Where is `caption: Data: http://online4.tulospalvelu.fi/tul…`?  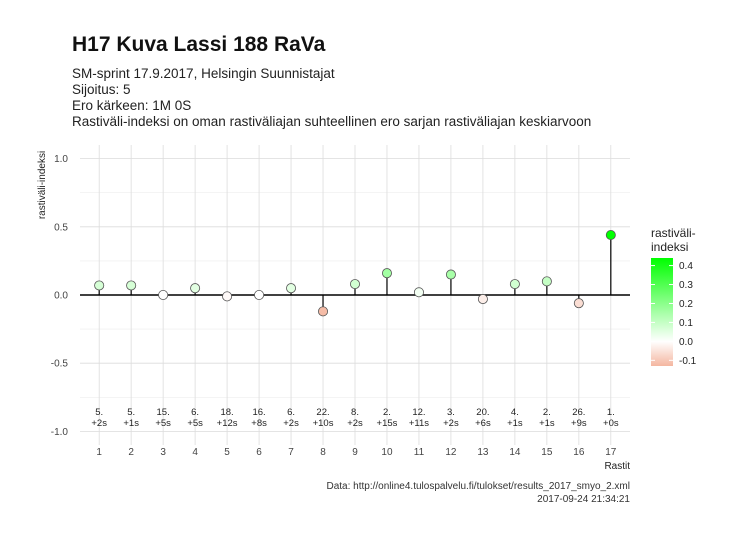
caption: Data: http://online4.tulospalvelu.fi/tul… is located at coordinates (478, 493).